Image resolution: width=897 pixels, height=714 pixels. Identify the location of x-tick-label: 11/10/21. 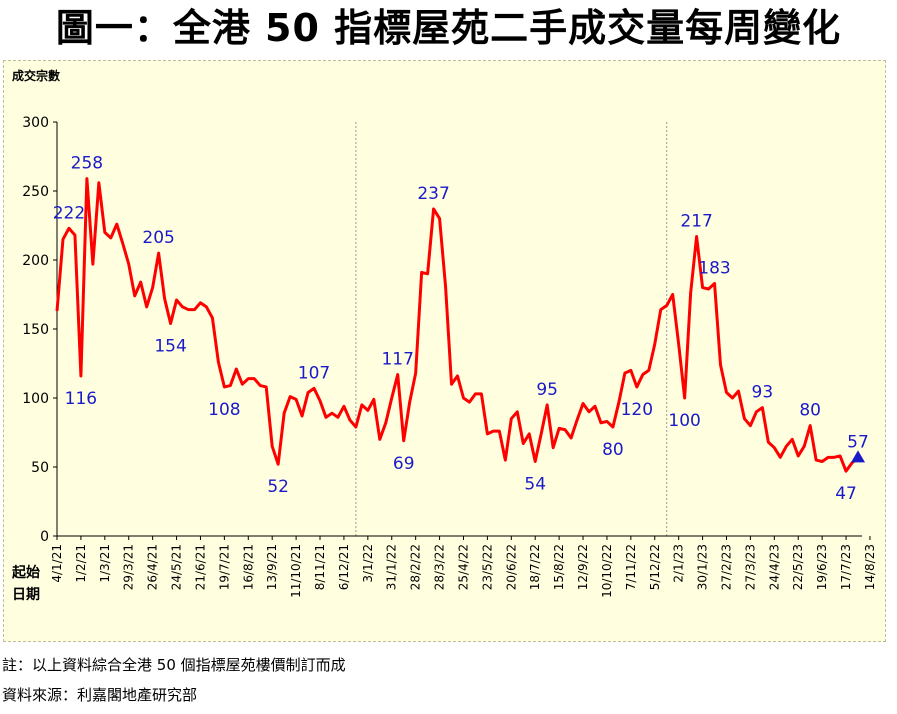
(296, 571).